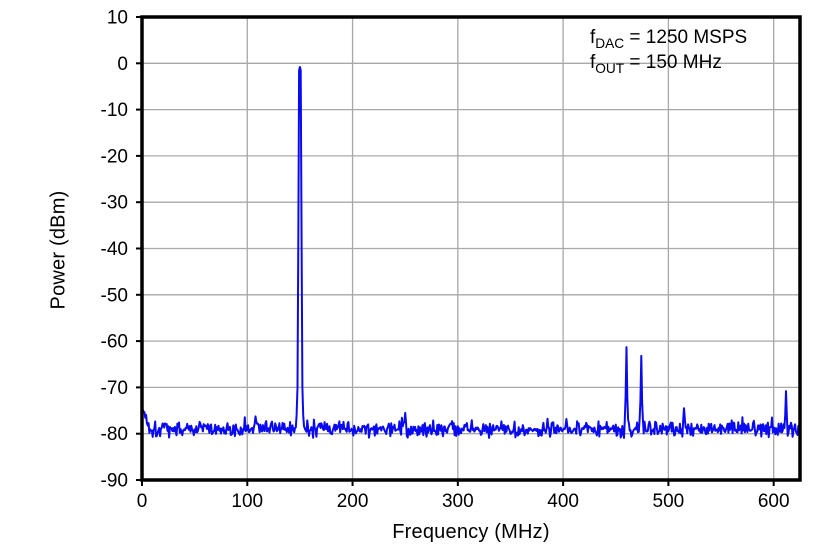 The image size is (839, 559). I want to click on x-tick-label: 600, so click(774, 501).